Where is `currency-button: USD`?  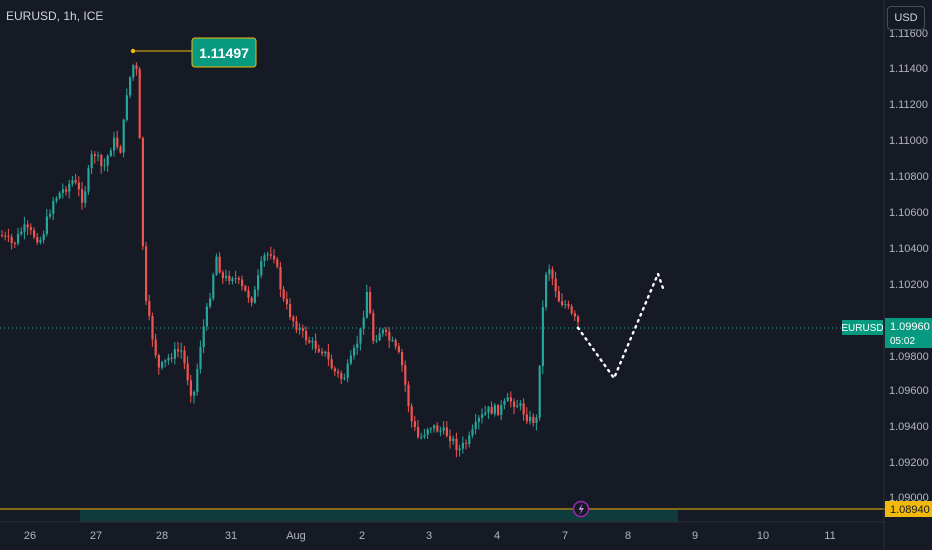
currency-button: USD is located at coordinates (906, 18).